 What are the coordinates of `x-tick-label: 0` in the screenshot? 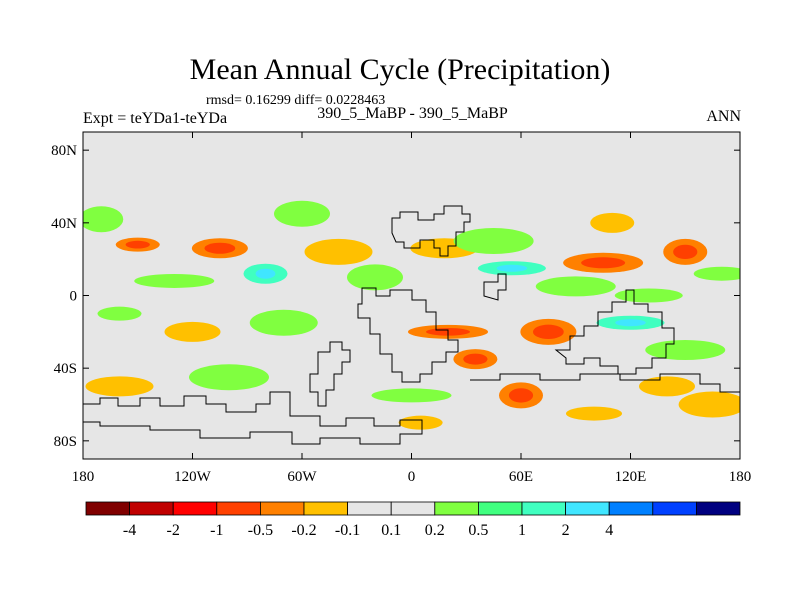 It's located at (412, 477).